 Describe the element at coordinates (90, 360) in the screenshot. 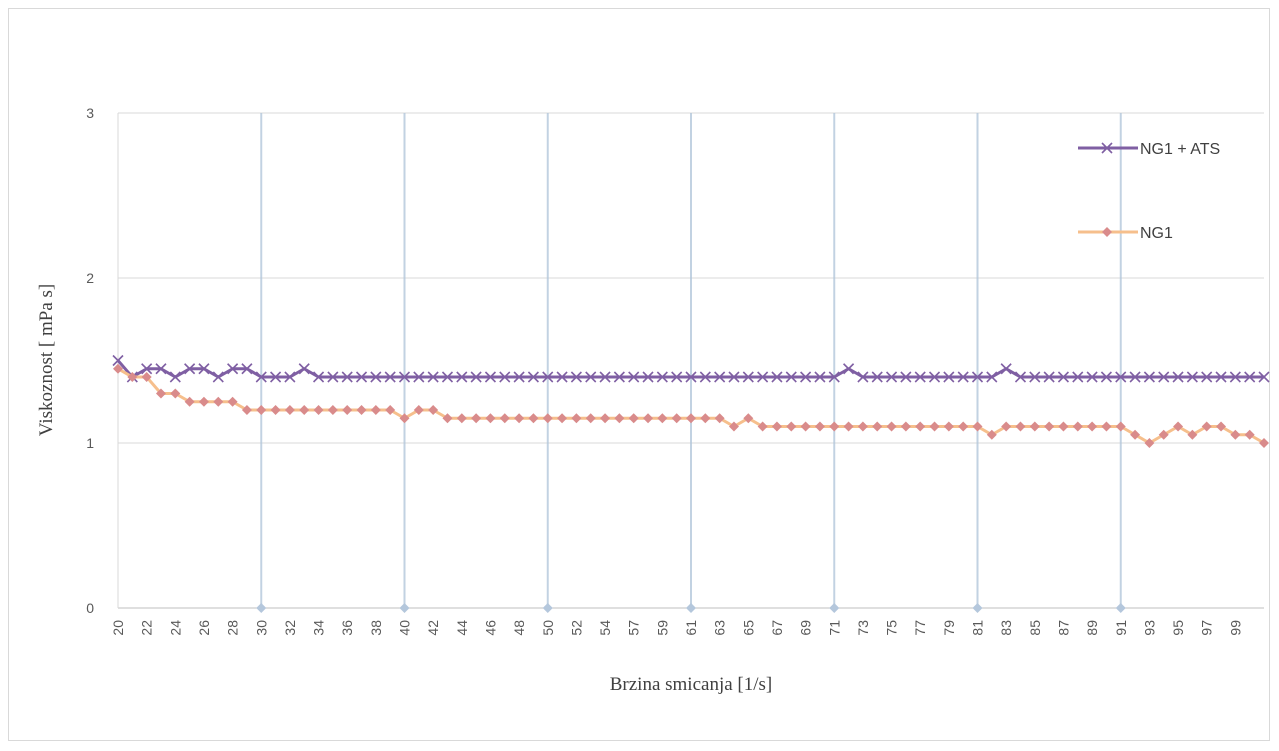

I see `y-axis-ticks: 0 1 2 3` at that location.